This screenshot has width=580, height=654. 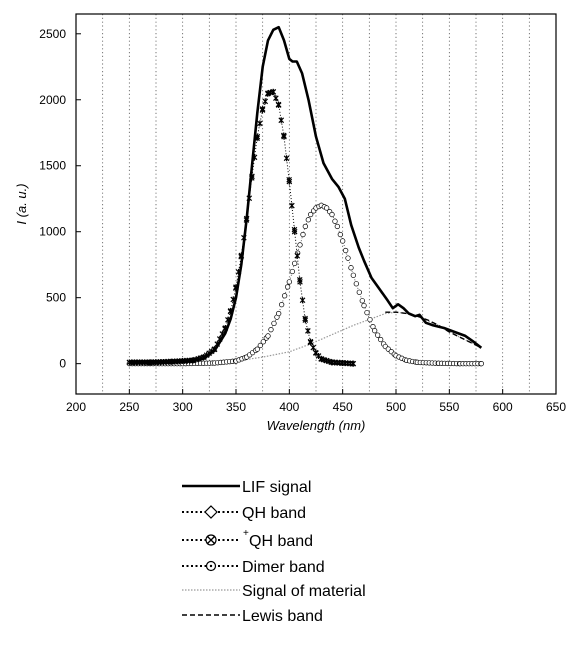 What do you see at coordinates (246, 533) in the screenshot?
I see `legend-superscript: +` at bounding box center [246, 533].